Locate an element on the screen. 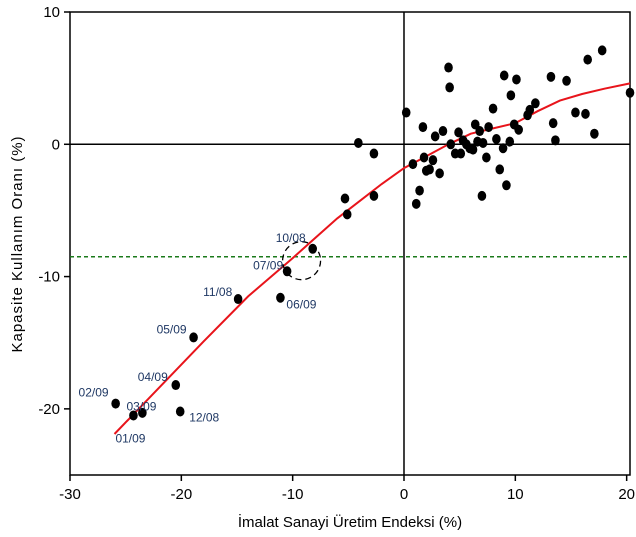  point-annotation-label: 03/09 is located at coordinates (141, 406).